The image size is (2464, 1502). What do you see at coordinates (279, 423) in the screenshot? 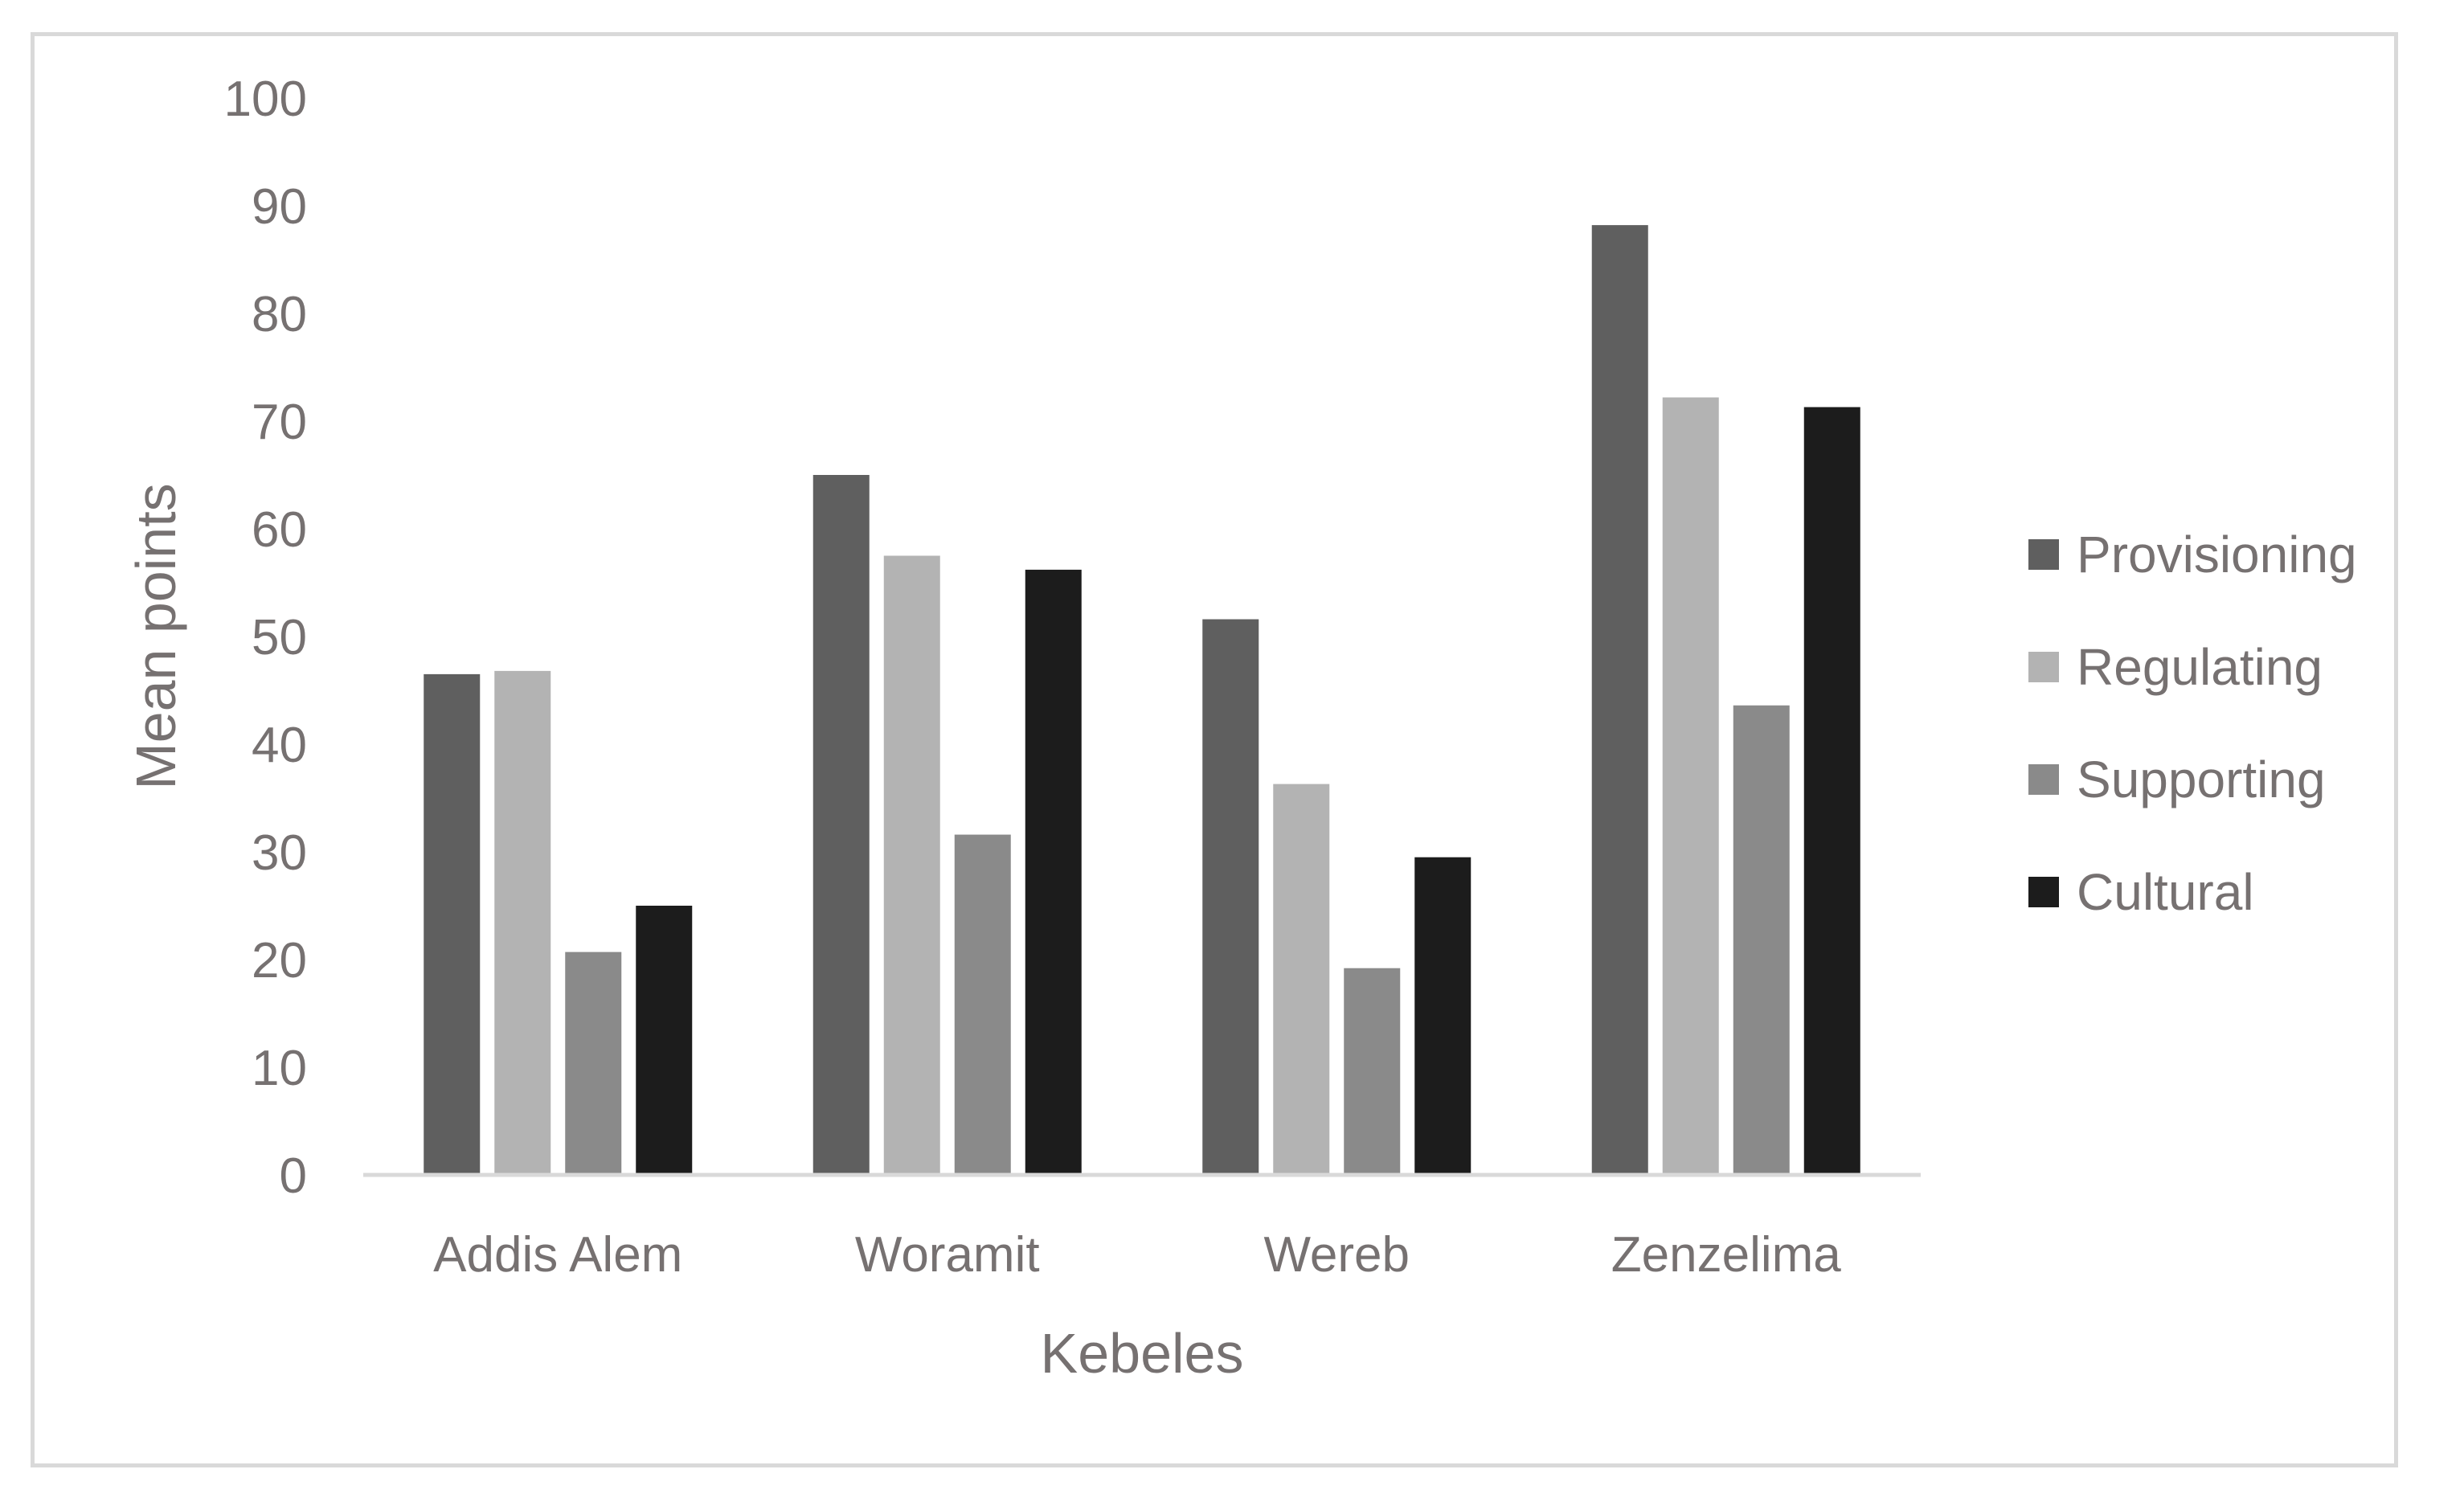
I see `y-tick-label: 70` at bounding box center [279, 423].